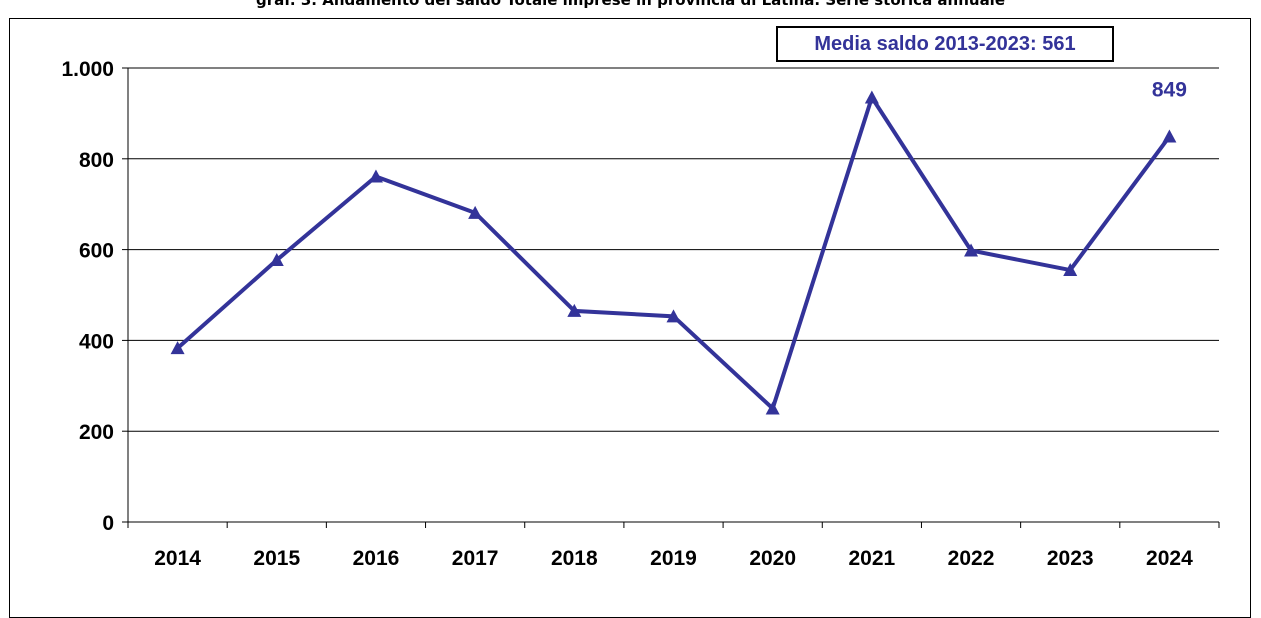 The width and height of the screenshot is (1261, 618). What do you see at coordinates (574, 558) in the screenshot?
I see `x-tick-label: 2018` at bounding box center [574, 558].